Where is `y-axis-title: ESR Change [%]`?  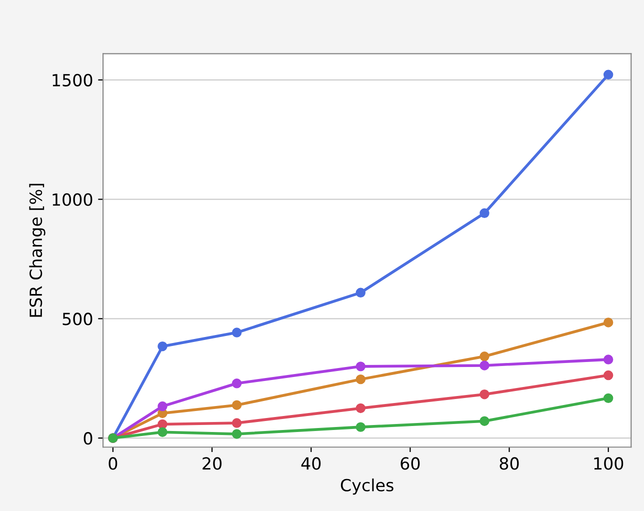 y-axis-title: ESR Change [%] is located at coordinates (37, 250).